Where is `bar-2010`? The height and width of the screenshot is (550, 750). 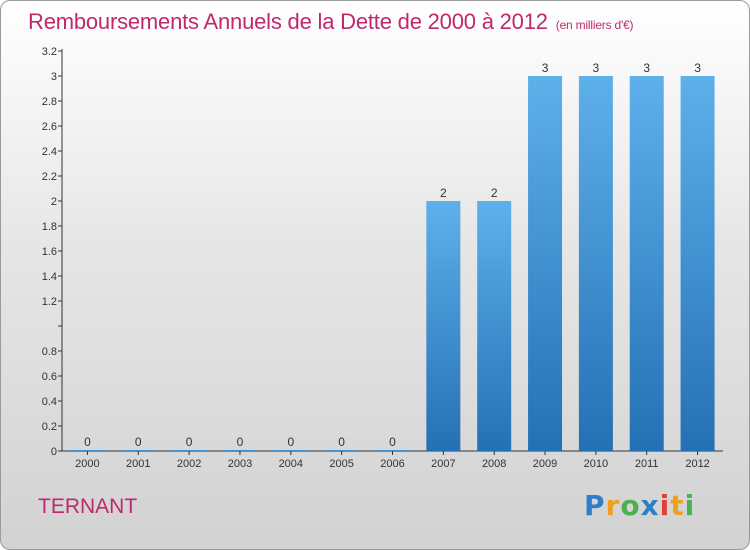 bar-2010 is located at coordinates (595, 263).